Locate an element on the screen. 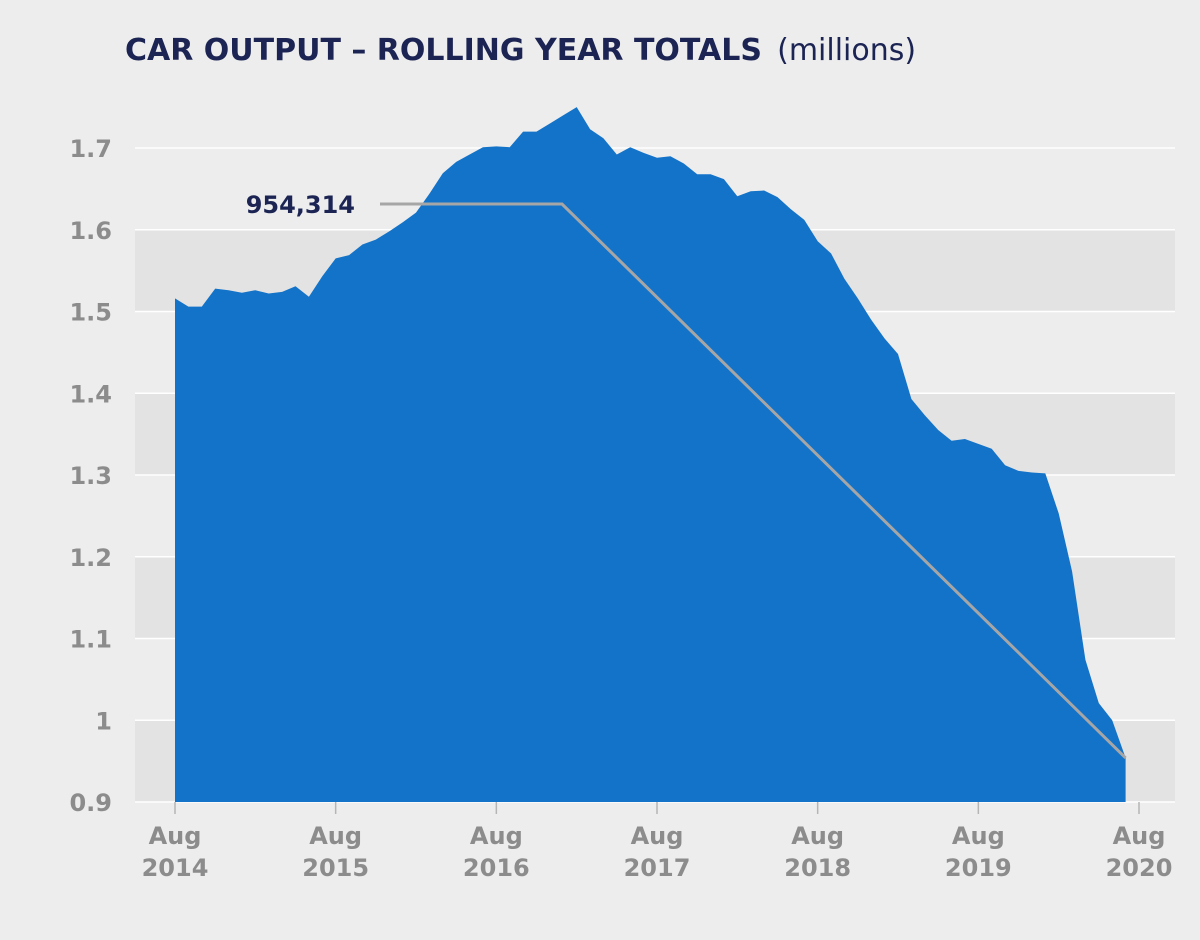 This screenshot has height=940, width=1200. y-axis: 0.9 1 1.1 1.2 1.3 1.4 1.5 1.6 1.7 is located at coordinates (90, 476).